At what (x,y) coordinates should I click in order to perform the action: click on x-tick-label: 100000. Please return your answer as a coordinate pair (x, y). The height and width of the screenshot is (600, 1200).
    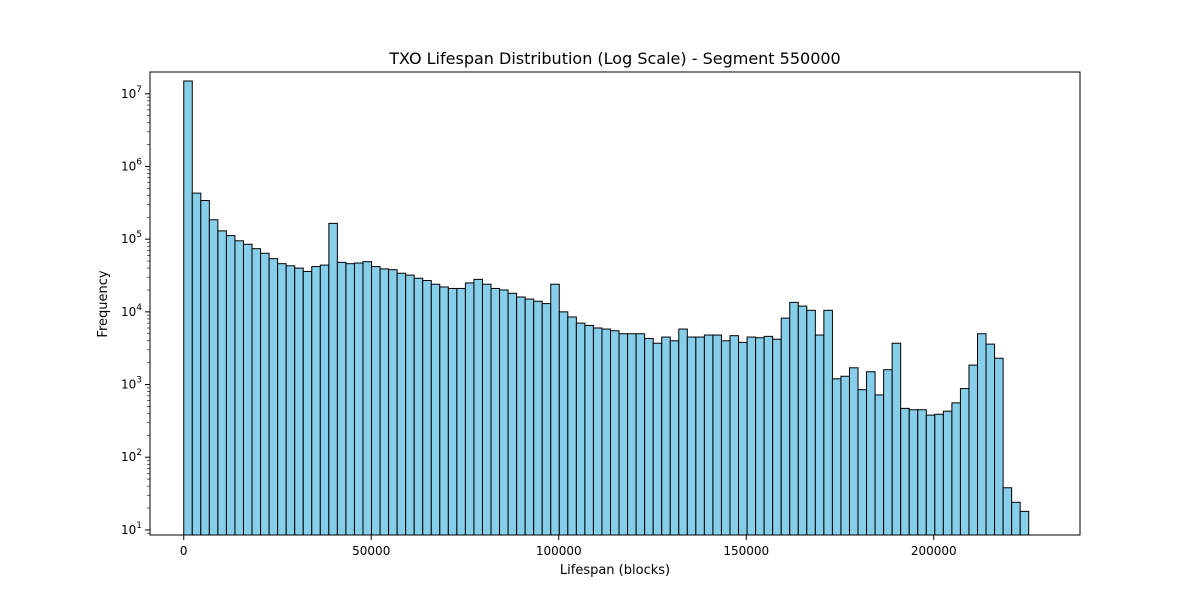
    Looking at the image, I should click on (559, 551).